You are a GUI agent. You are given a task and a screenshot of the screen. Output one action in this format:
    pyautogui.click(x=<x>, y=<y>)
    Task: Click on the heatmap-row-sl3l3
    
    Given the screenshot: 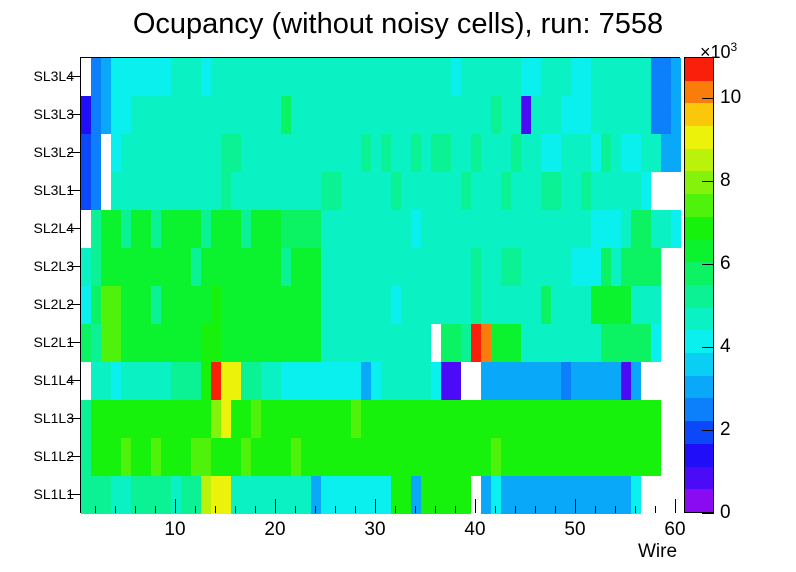 What is the action you would take?
    pyautogui.click(x=381, y=115)
    